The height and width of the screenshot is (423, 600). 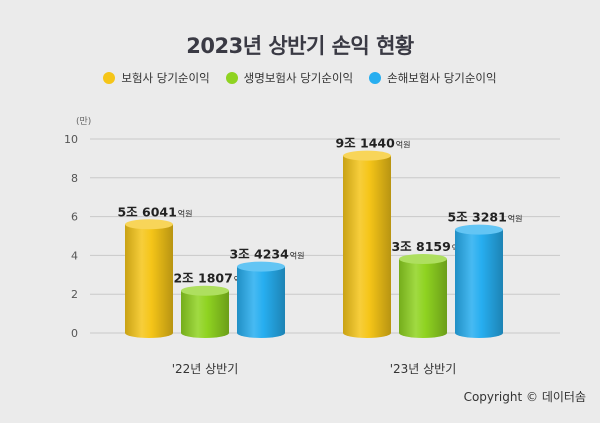 What do you see at coordinates (74, 178) in the screenshot?
I see `y-tick-label: 8` at bounding box center [74, 178].